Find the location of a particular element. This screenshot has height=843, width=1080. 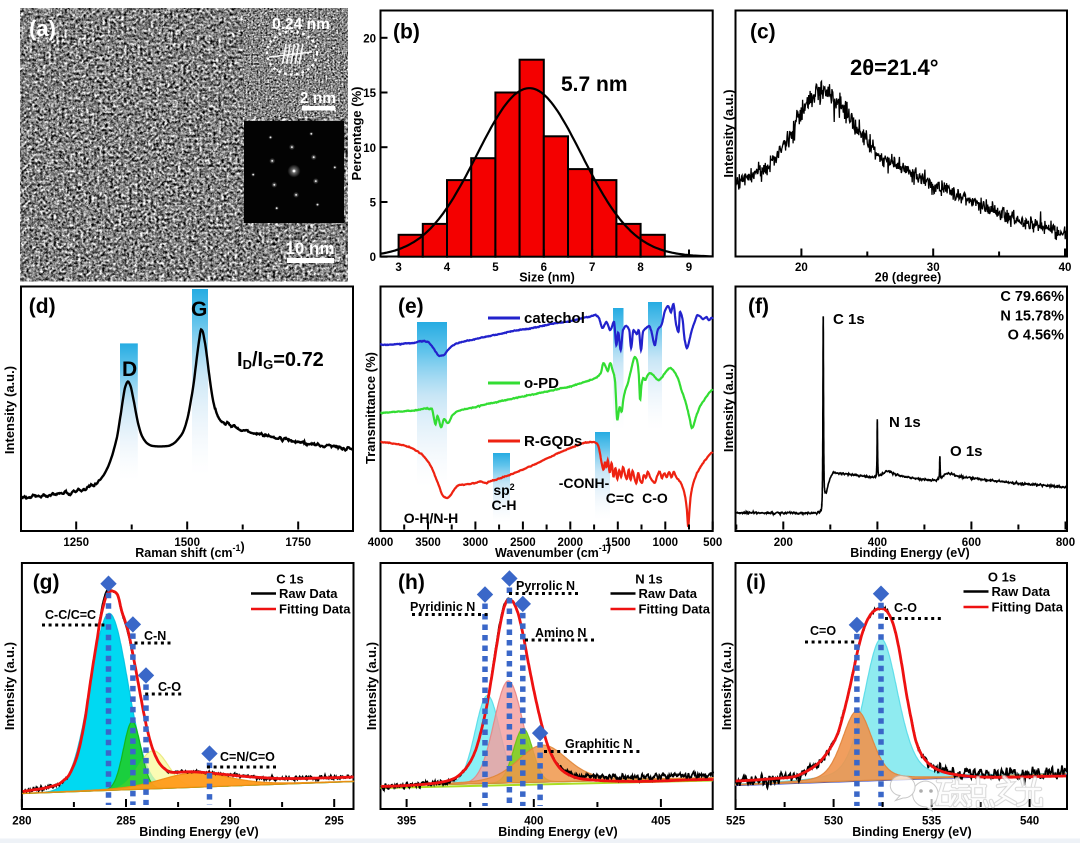

svg-text: 3500 is located at coordinates (428, 543).